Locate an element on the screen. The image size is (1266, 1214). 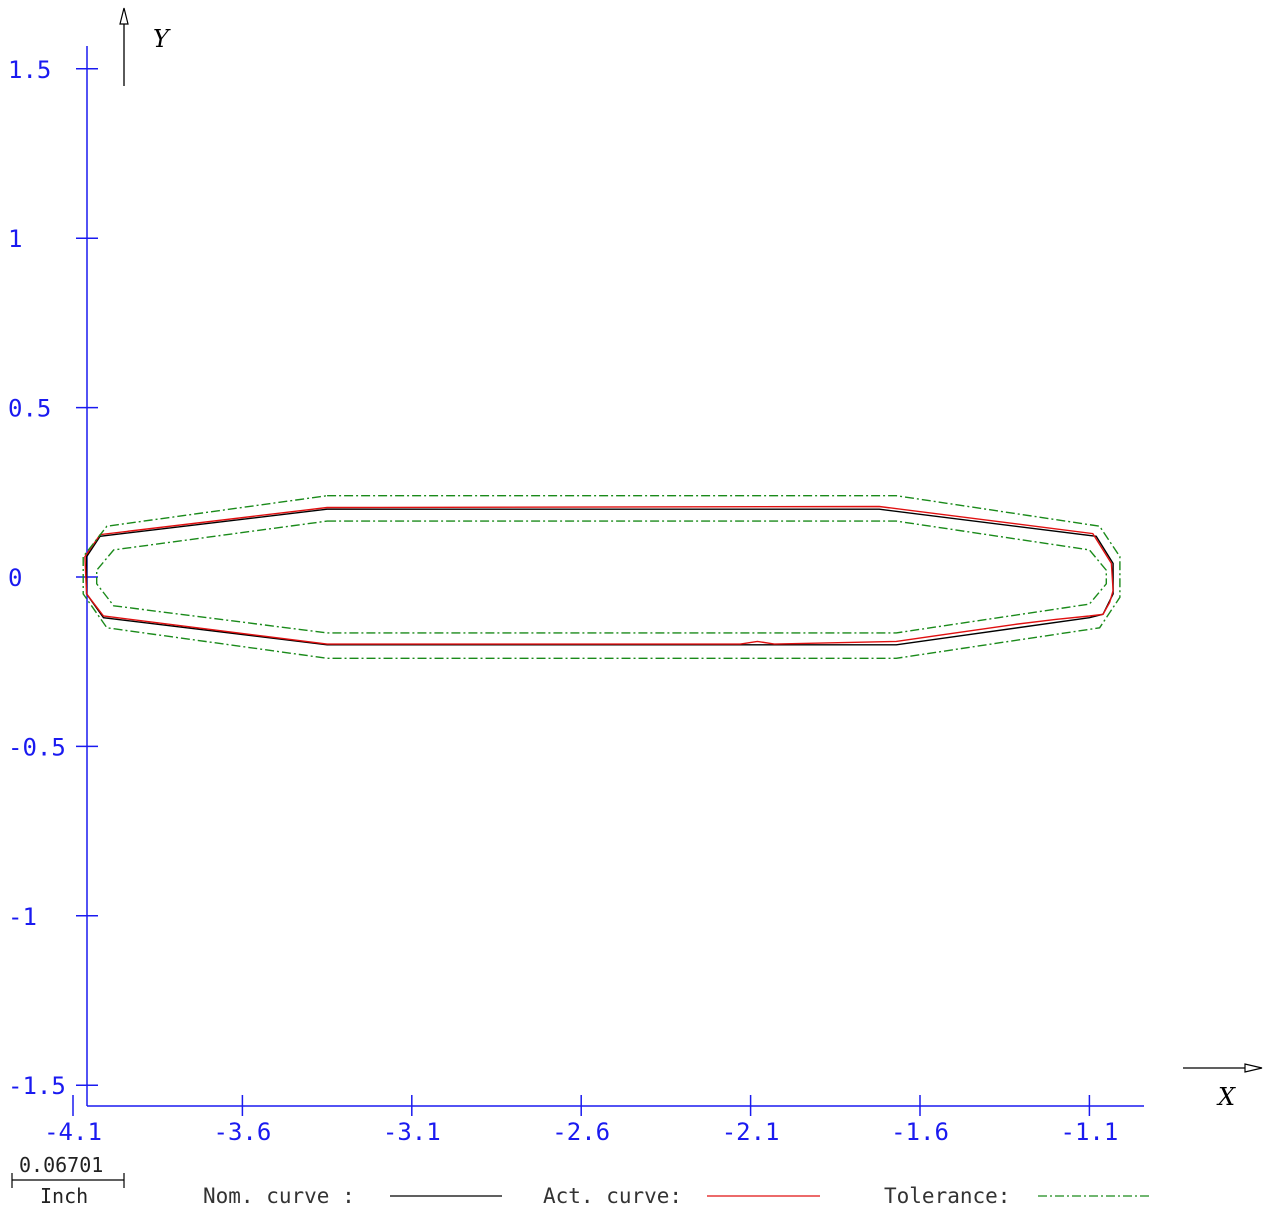
nom-curve-line is located at coordinates (599, 577).